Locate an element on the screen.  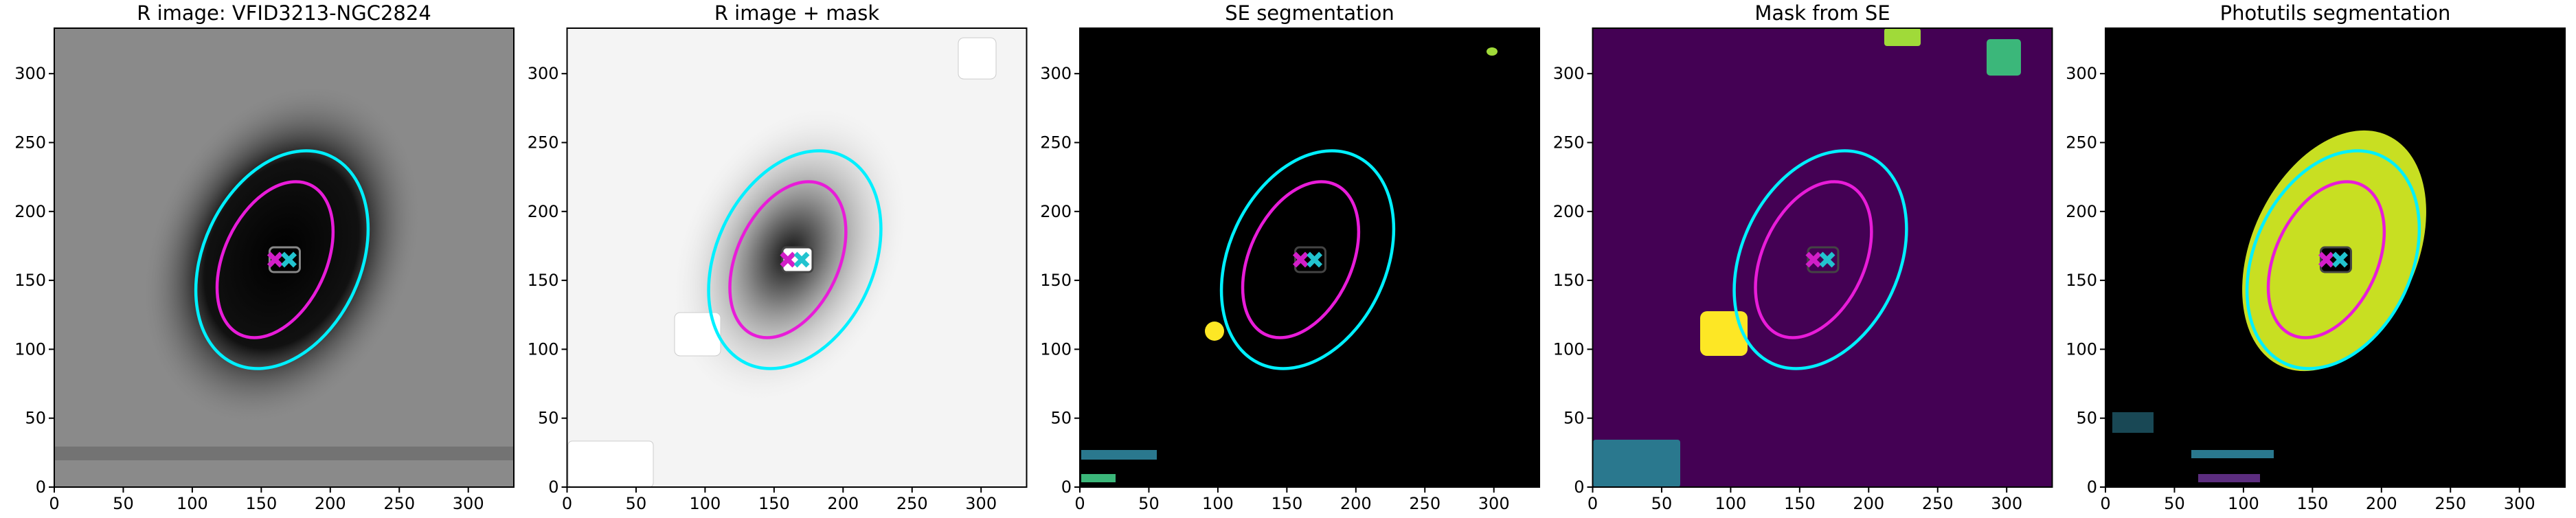
panel-title: SE segmentation is located at coordinates (1309, 13).